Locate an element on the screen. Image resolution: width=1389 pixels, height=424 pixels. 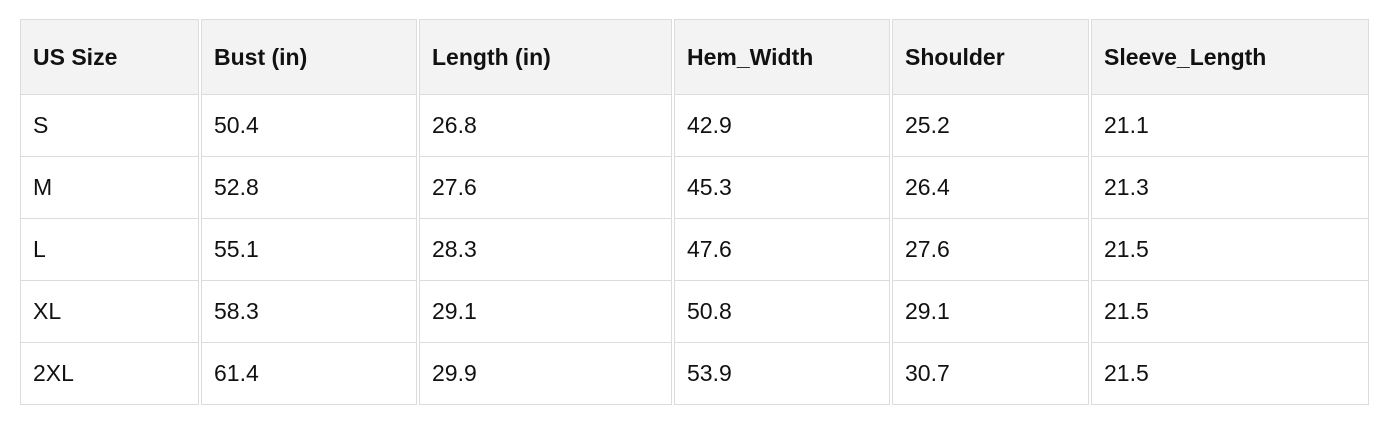
table-cell: 28.3 is located at coordinates (545, 250).